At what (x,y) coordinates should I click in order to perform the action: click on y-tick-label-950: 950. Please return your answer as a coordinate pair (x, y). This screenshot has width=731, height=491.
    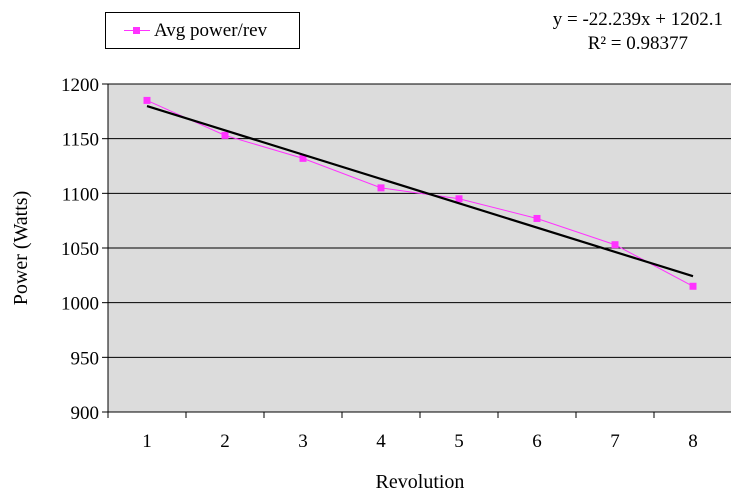
    Looking at the image, I should click on (85, 358).